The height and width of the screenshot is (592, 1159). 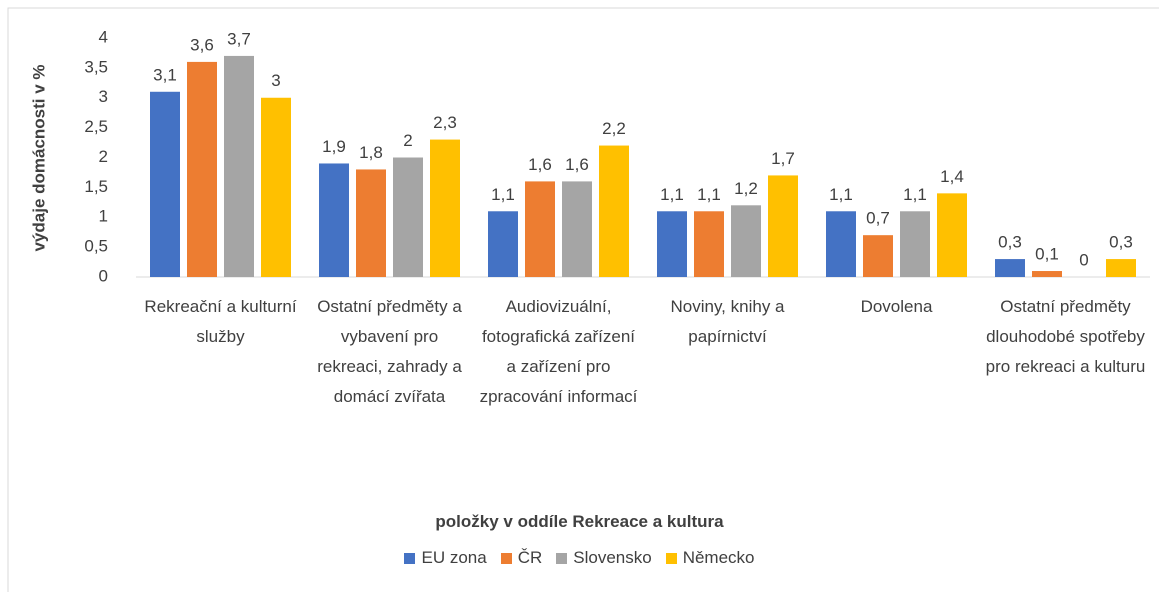 What do you see at coordinates (952, 176) in the screenshot?
I see `value-label: 1,4` at bounding box center [952, 176].